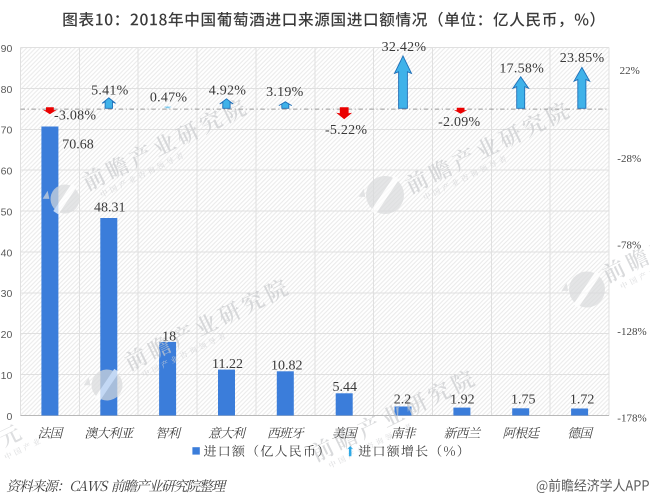 This screenshot has height=504, width=650. What do you see at coordinates (582, 400) in the screenshot?
I see `svg-text: 1.72` at bounding box center [582, 400].